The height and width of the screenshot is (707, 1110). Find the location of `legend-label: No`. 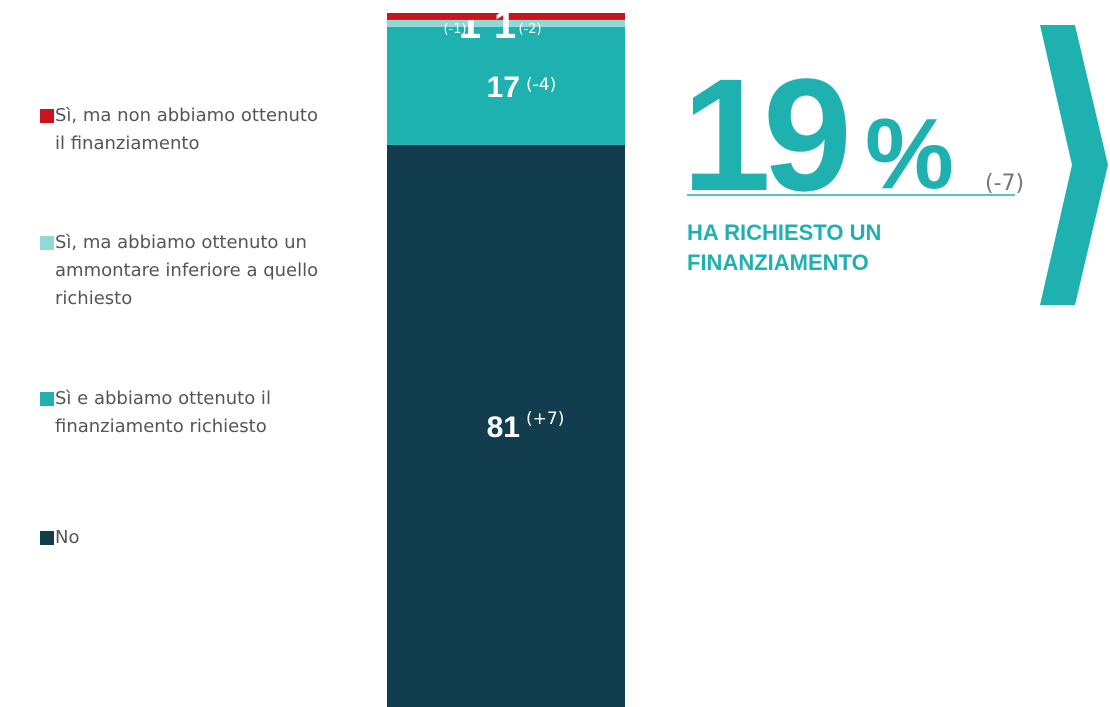

legend-label: No is located at coordinates (67, 537).